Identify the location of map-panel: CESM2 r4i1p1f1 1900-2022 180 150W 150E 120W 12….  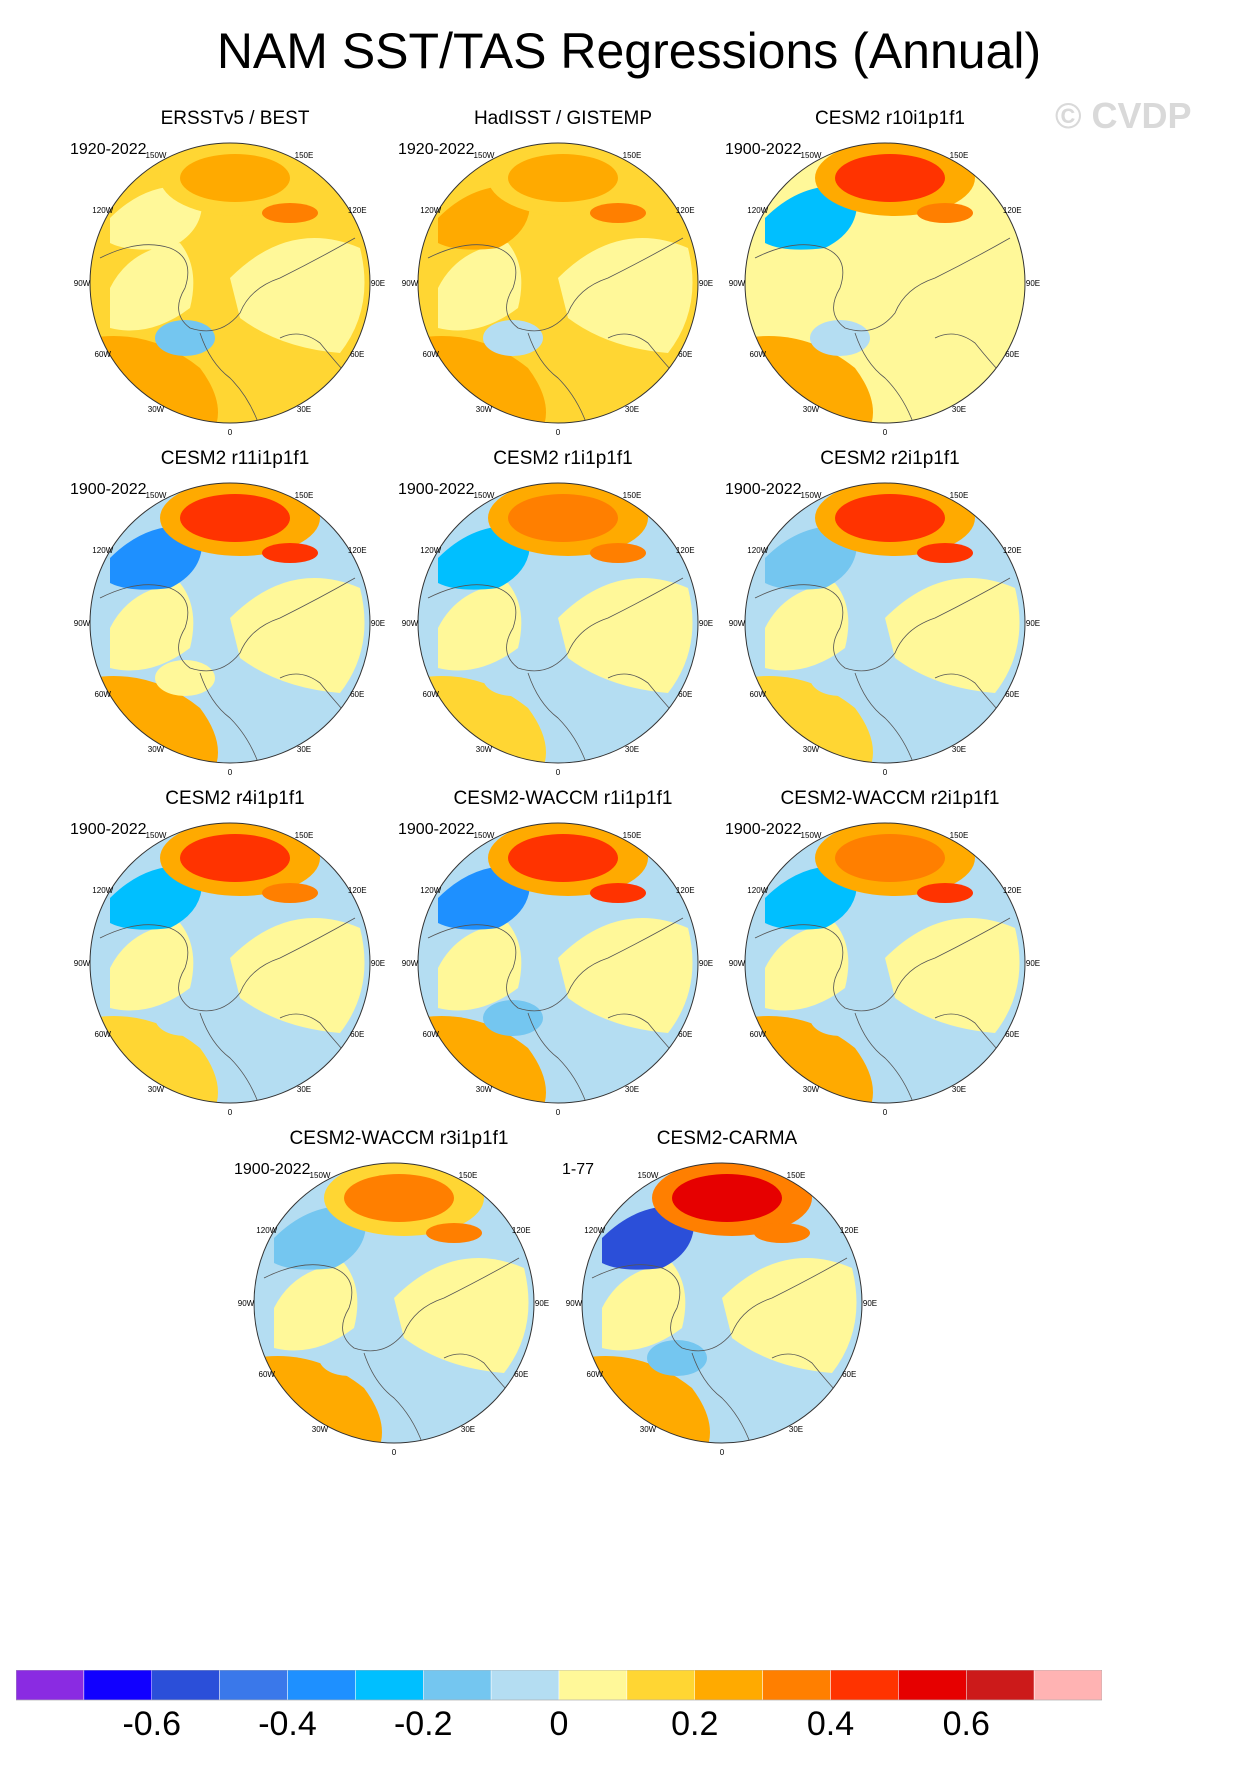
(235, 973).